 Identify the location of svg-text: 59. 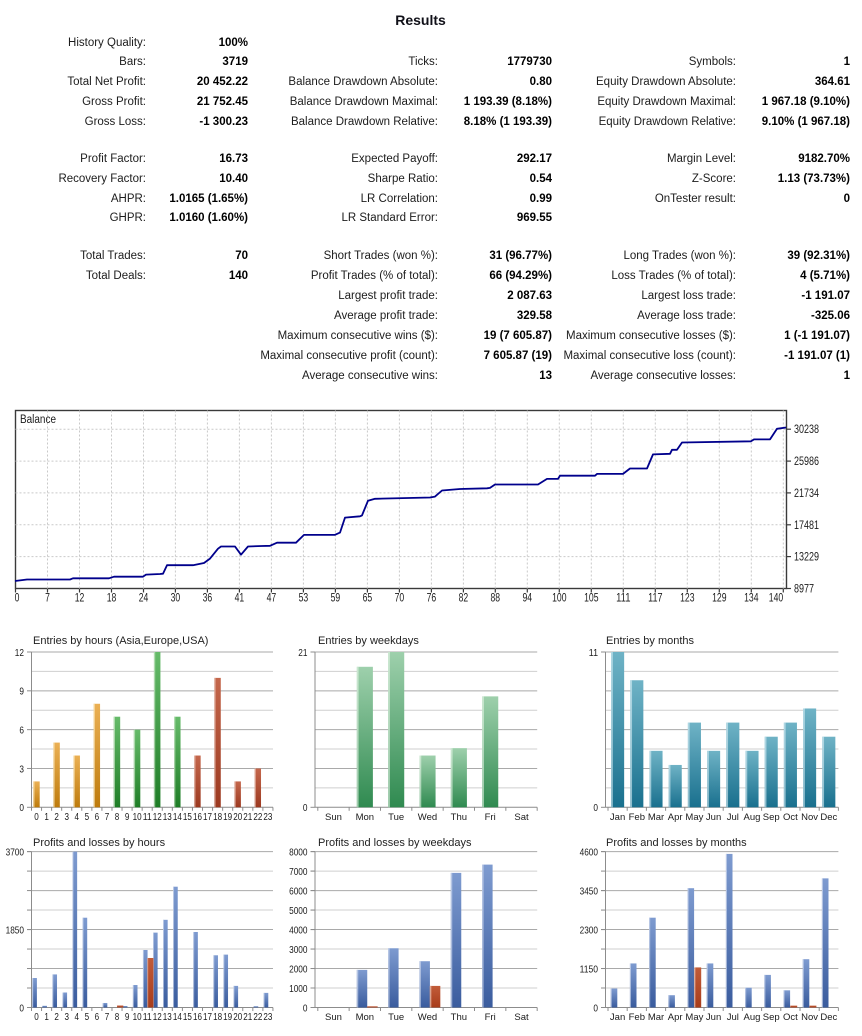
(336, 599).